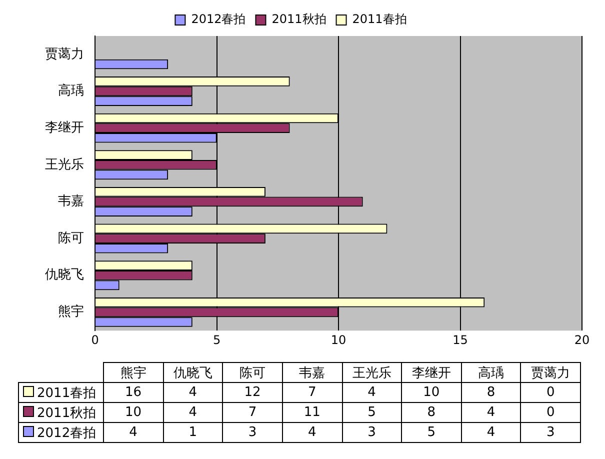 This screenshot has width=605, height=459. I want to click on category-label: 仇晓飞, so click(193, 372).